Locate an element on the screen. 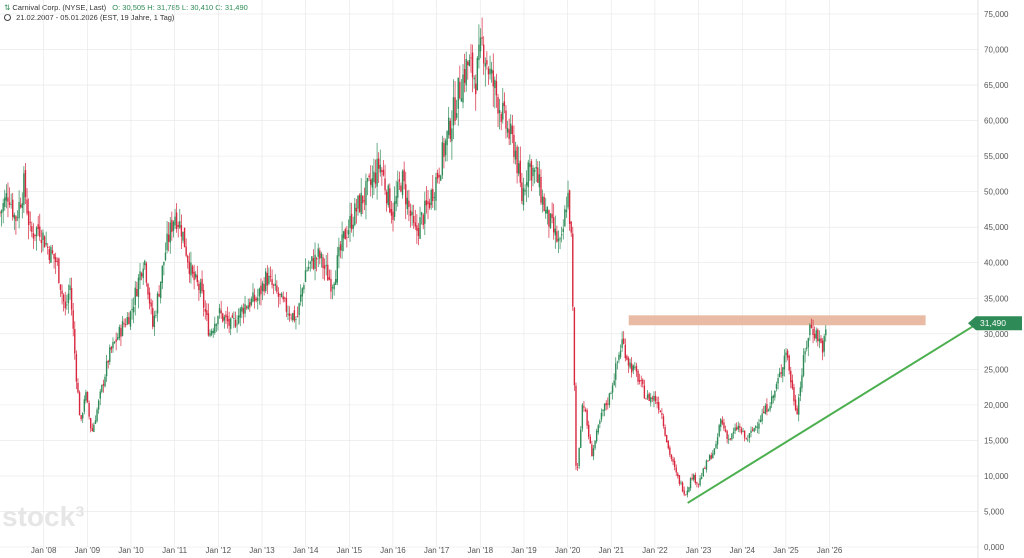 The width and height of the screenshot is (1024, 558). last-price-text: 31,490 is located at coordinates (993, 323).